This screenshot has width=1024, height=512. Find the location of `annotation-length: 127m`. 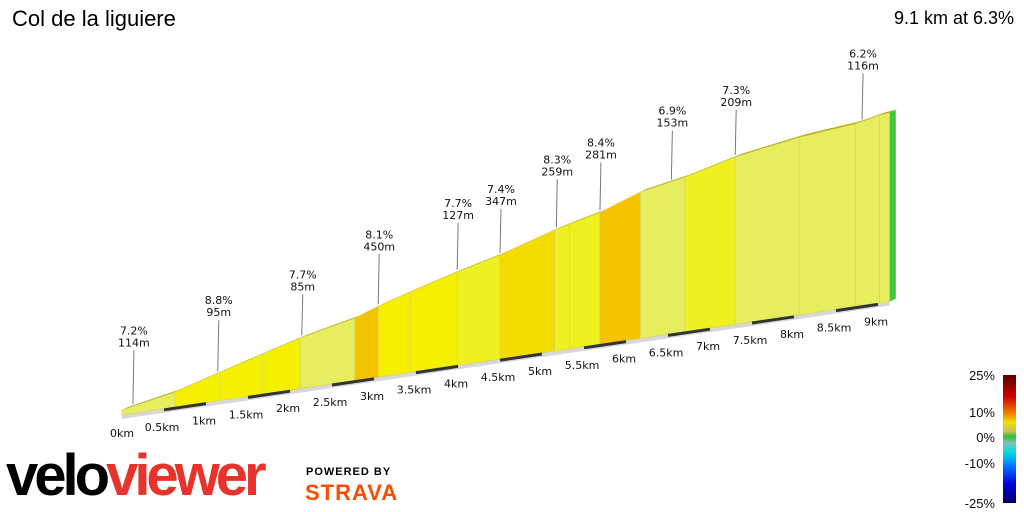

annotation-length: 127m is located at coordinates (458, 215).